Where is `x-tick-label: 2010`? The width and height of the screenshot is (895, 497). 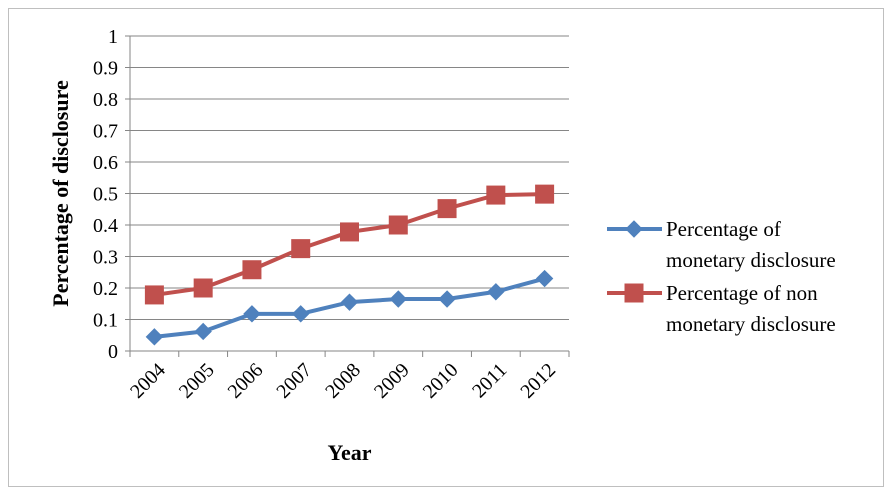 x-tick-label: 2010 is located at coordinates (441, 381).